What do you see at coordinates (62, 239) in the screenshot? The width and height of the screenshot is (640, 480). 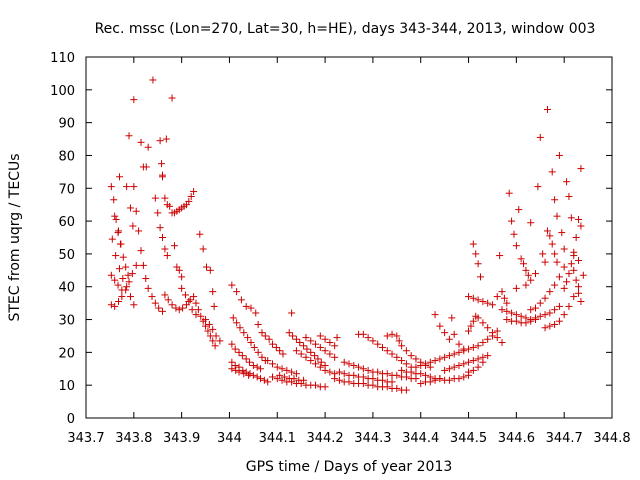 I see `y-tick-labels: 0 10 20 30 40 50 60 70 80 90 100 110` at bounding box center [62, 239].